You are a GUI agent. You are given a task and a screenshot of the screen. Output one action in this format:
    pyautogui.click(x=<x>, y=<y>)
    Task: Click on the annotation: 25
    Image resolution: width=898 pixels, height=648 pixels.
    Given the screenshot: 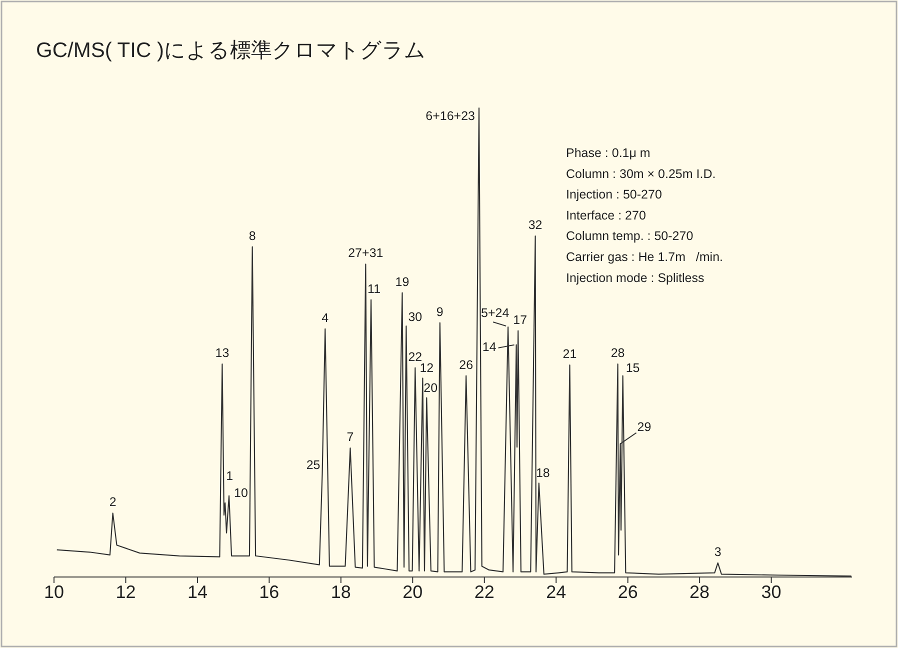 What is the action you would take?
    pyautogui.click(x=313, y=465)
    